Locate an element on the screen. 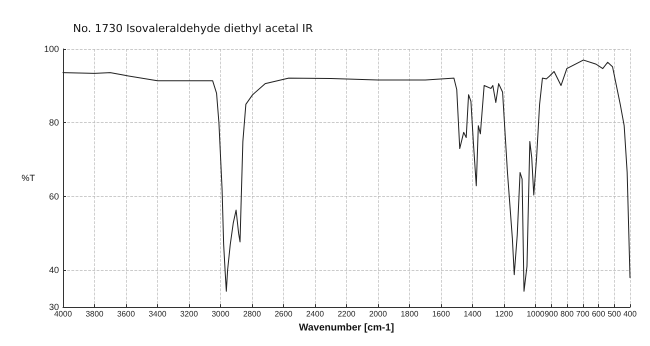 The width and height of the screenshot is (650, 346). x-tick-label: 1000 is located at coordinates (535, 314).